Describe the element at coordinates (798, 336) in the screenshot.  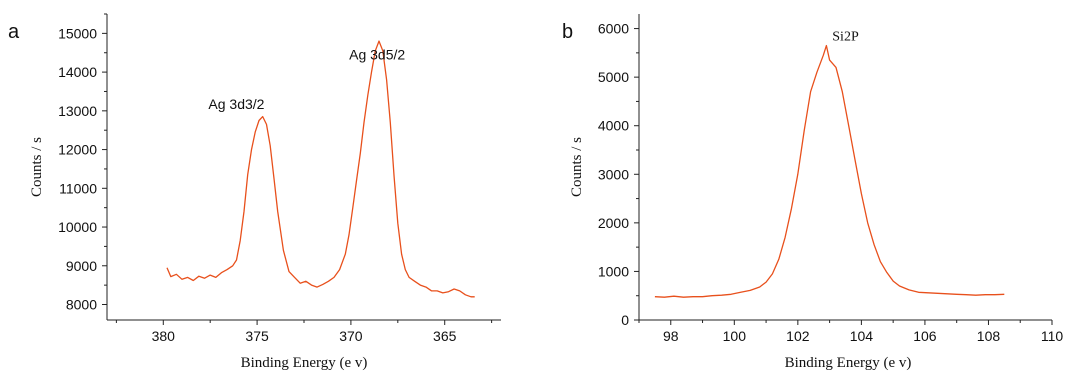
I see `panel-b-x-tick-label: 102` at that location.